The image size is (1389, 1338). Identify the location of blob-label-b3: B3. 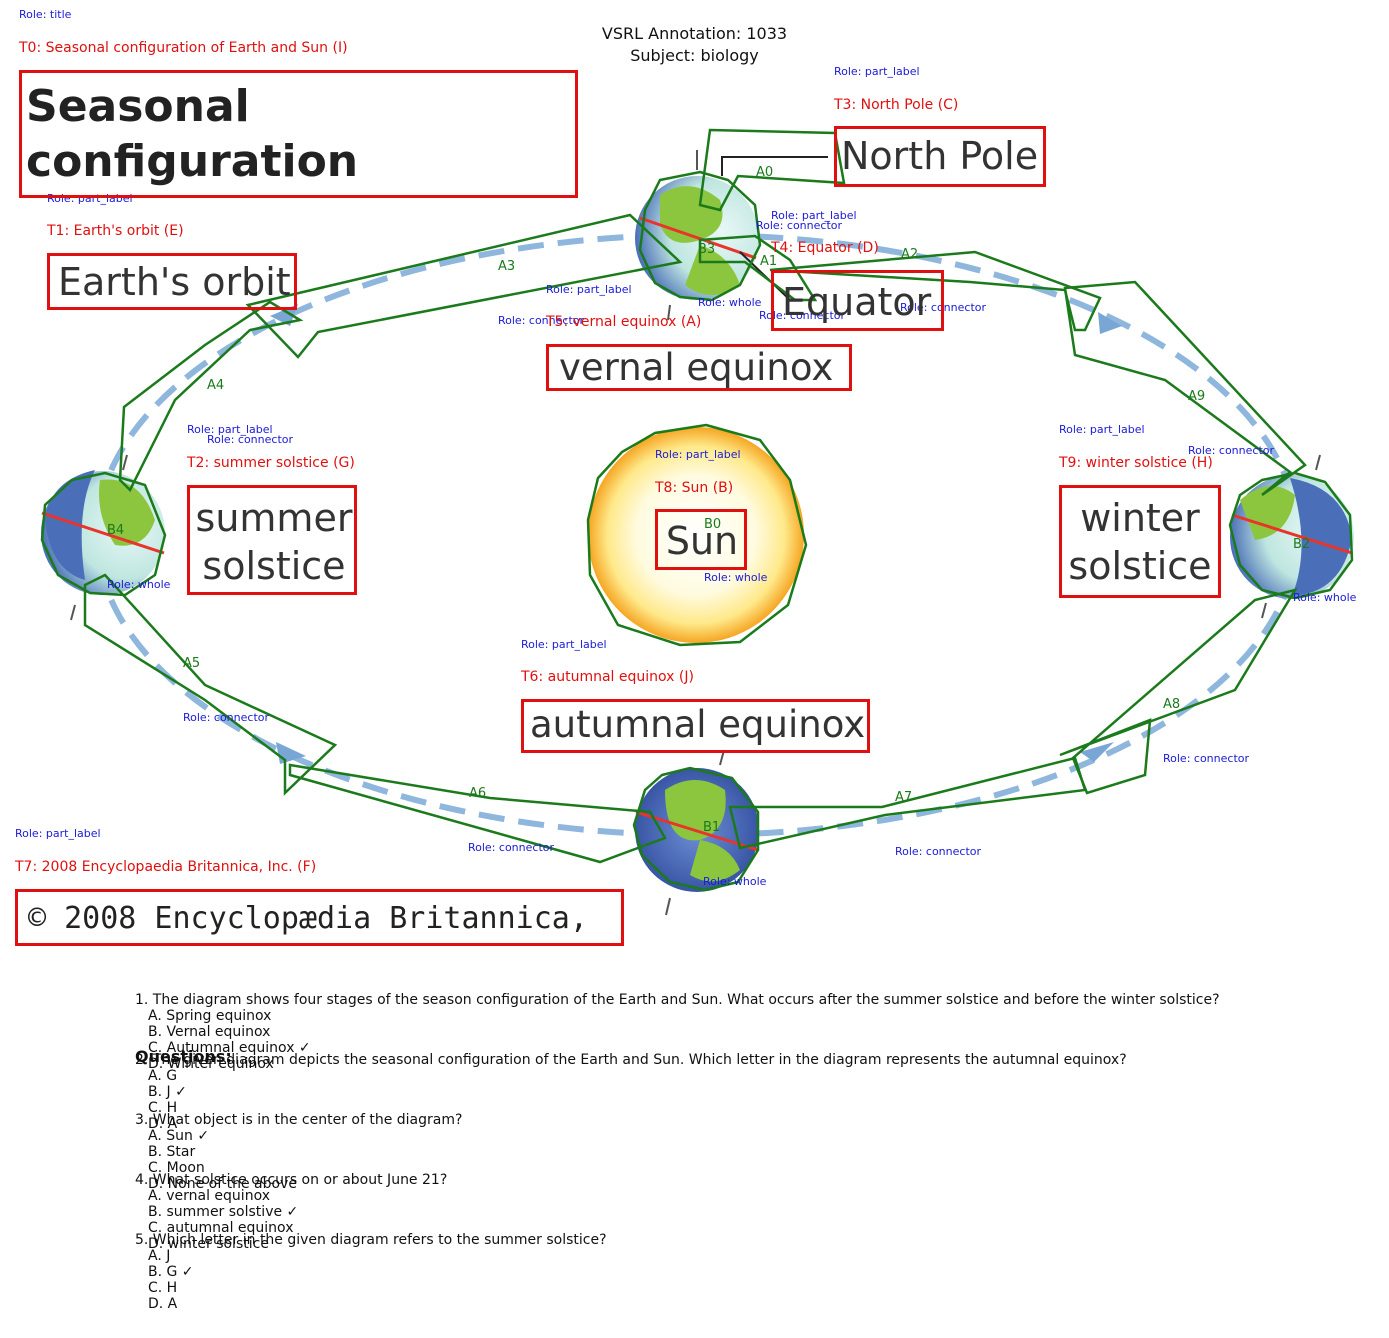
(707, 249).